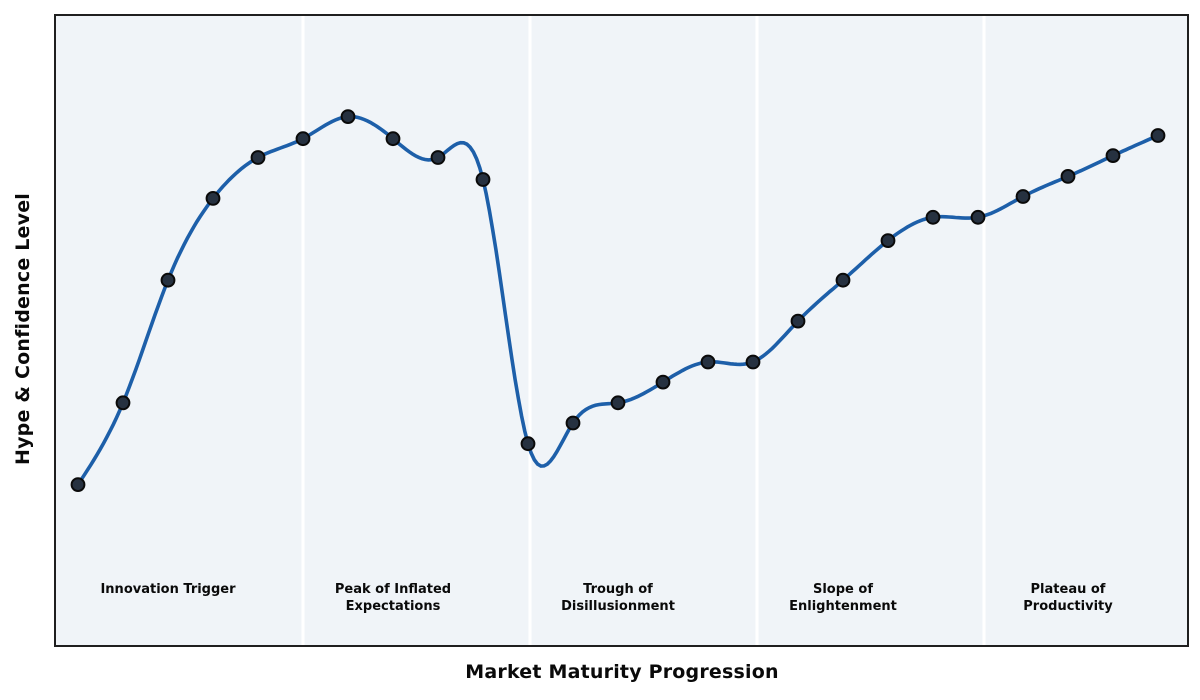  I want to click on phase-label-slope-of-enlightenment: Slope of Enlightenment, so click(843, 598).